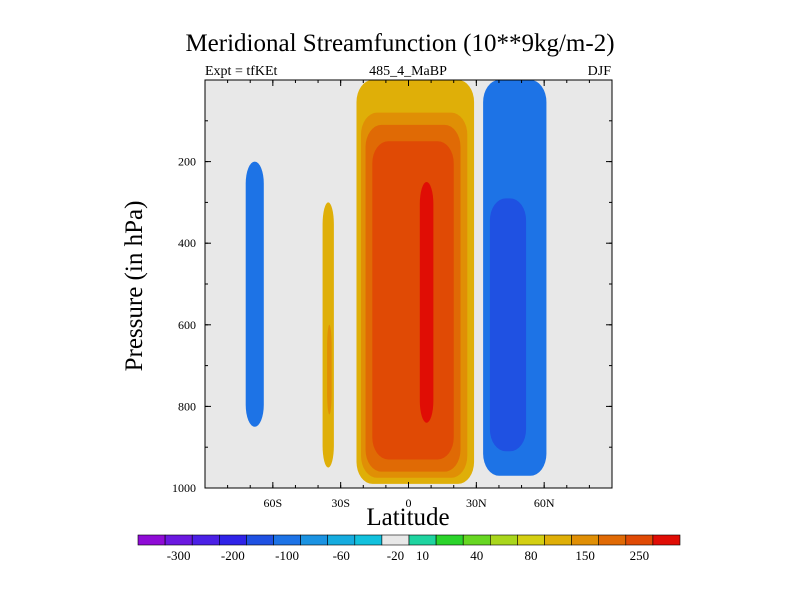  I want to click on colorbar-label: 80, so click(530, 555).